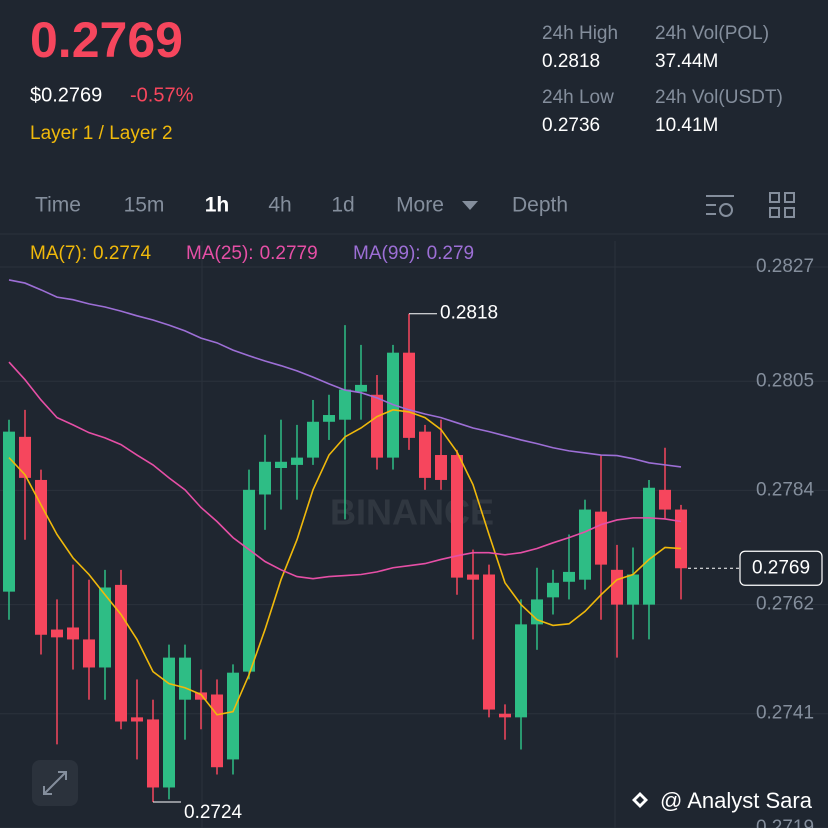  I want to click on watermark: BINANCE, so click(412, 512).